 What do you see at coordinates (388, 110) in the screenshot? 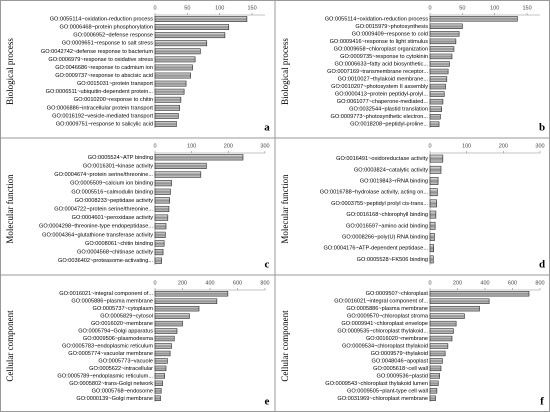
I see `y-tick-label: GO:0032544~plastid translation` at bounding box center [388, 110].